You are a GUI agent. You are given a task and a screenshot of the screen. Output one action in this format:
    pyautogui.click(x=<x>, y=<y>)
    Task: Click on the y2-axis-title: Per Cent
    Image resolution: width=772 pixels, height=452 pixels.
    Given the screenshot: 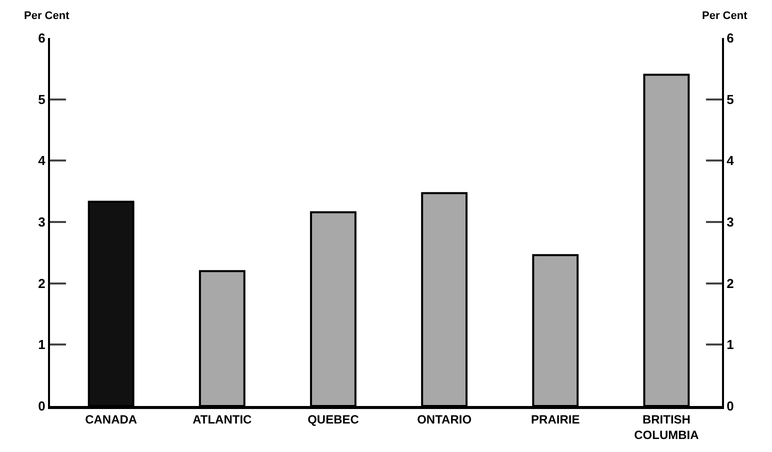 What is the action you would take?
    pyautogui.click(x=725, y=16)
    